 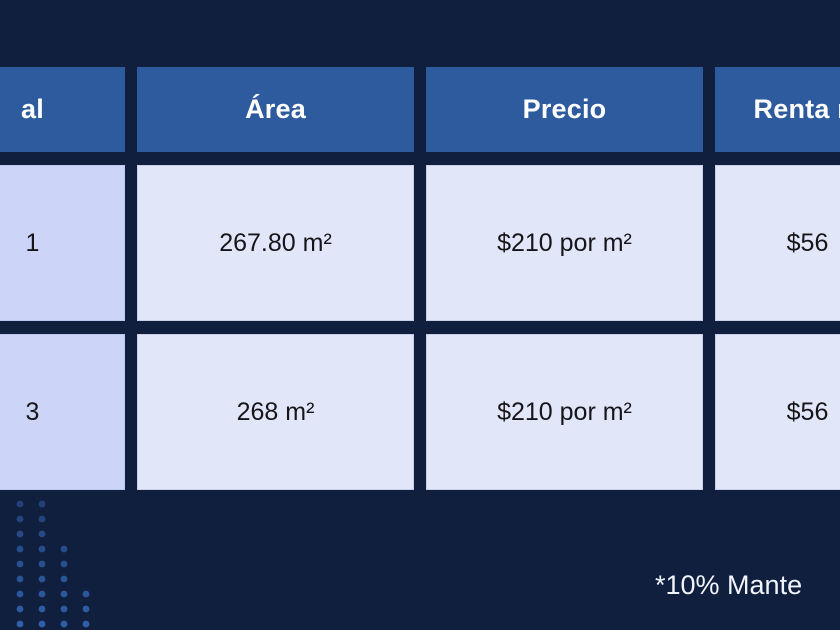 What do you see at coordinates (729, 585) in the screenshot?
I see `footnote-text: *10% Mante` at bounding box center [729, 585].